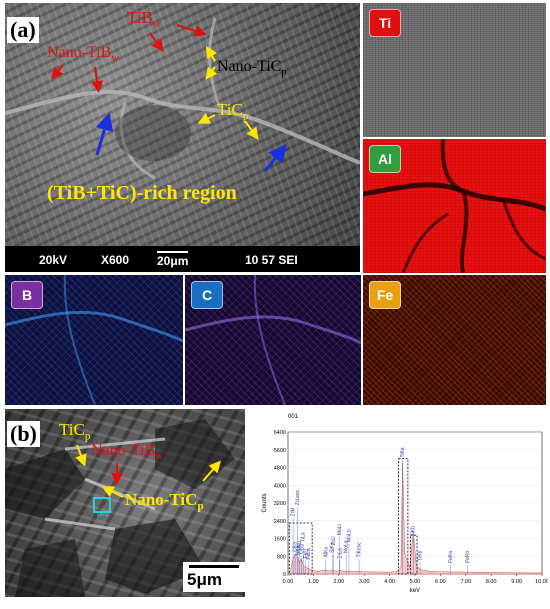 Image resolution: width=550 pixels, height=609 pixels. What do you see at coordinates (252, 68) in the screenshot?
I see `nano-ticp-label: Nano-TiCp` at bounding box center [252, 68].